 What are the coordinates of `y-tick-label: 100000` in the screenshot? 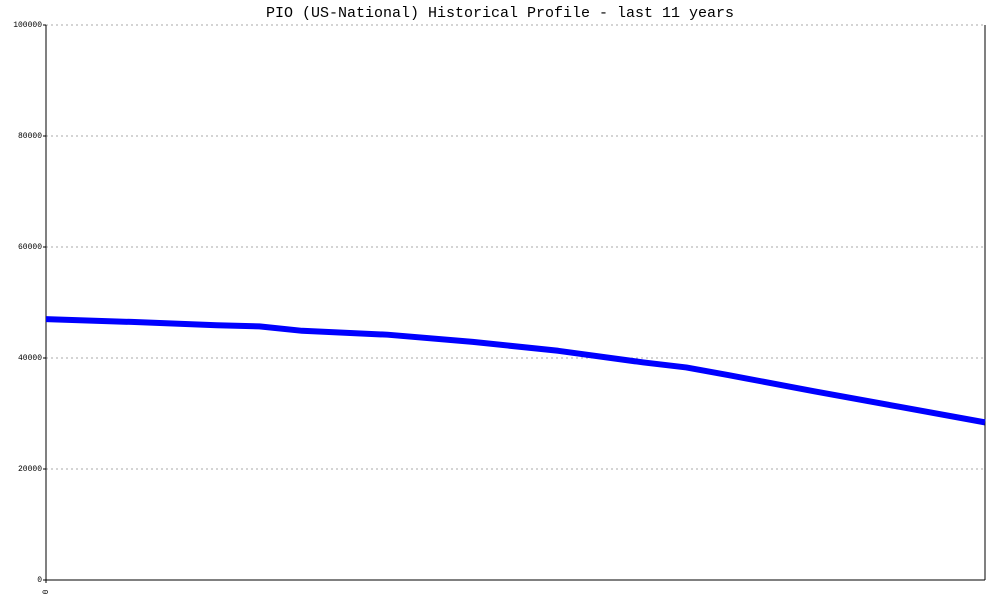 It's located at (27, 25).